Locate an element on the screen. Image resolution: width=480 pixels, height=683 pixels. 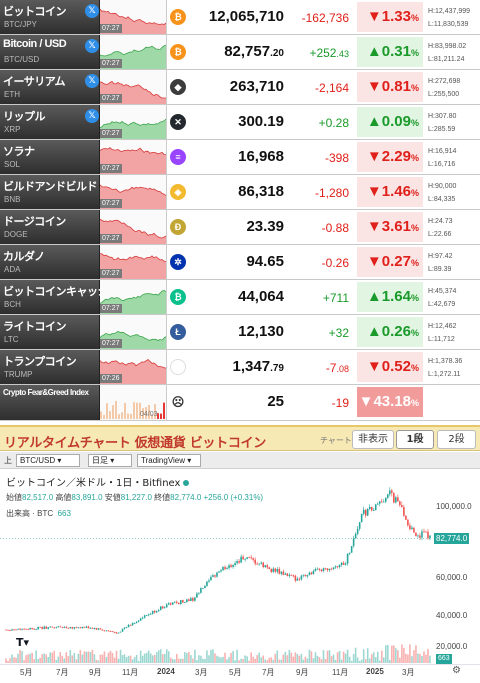
coin-name-cell: ソラナ SOL is located at coordinates (50, 157).